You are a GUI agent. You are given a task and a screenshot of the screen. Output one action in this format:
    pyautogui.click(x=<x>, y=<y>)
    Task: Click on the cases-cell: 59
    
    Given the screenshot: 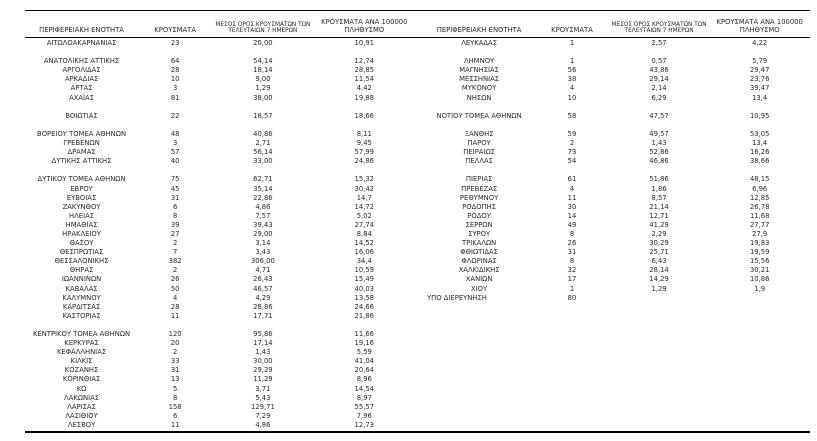 What is the action you would take?
    pyautogui.click(x=572, y=133)
    